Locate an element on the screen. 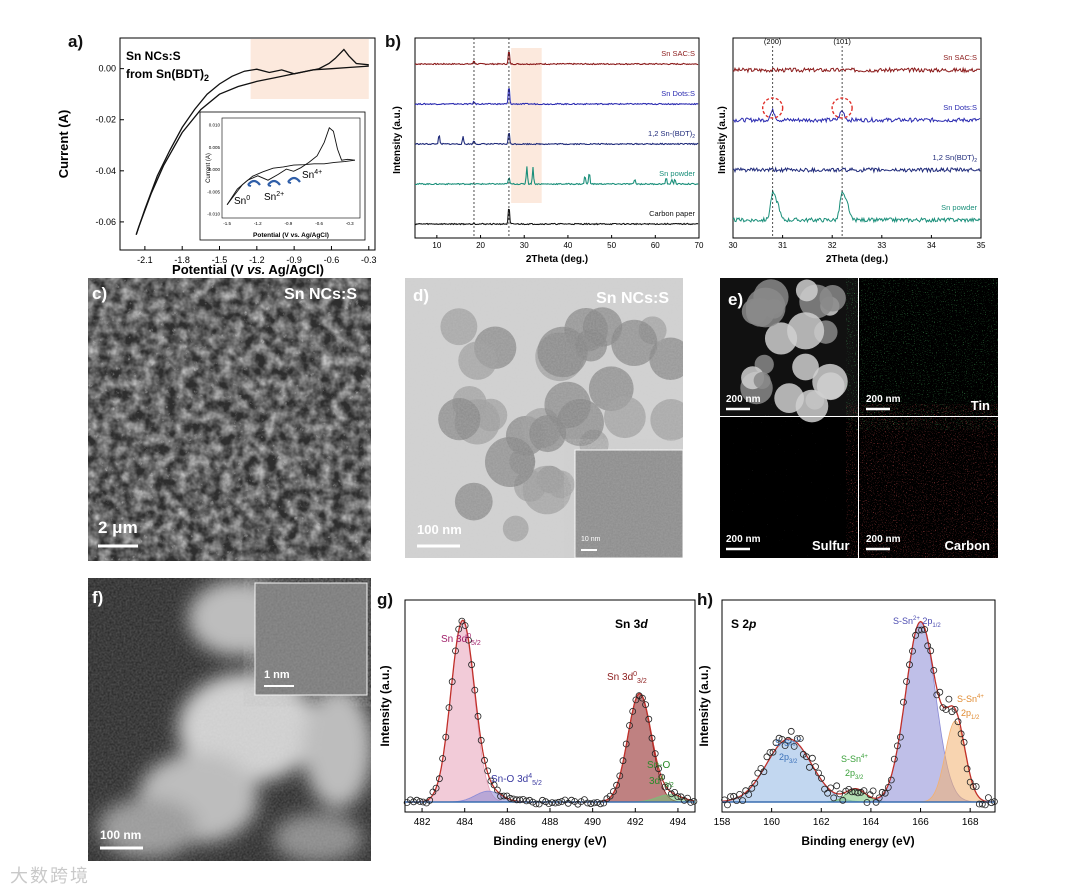  xrd-zoom-ylabel: Intensity (a.u.) is located at coordinates (722, 140).